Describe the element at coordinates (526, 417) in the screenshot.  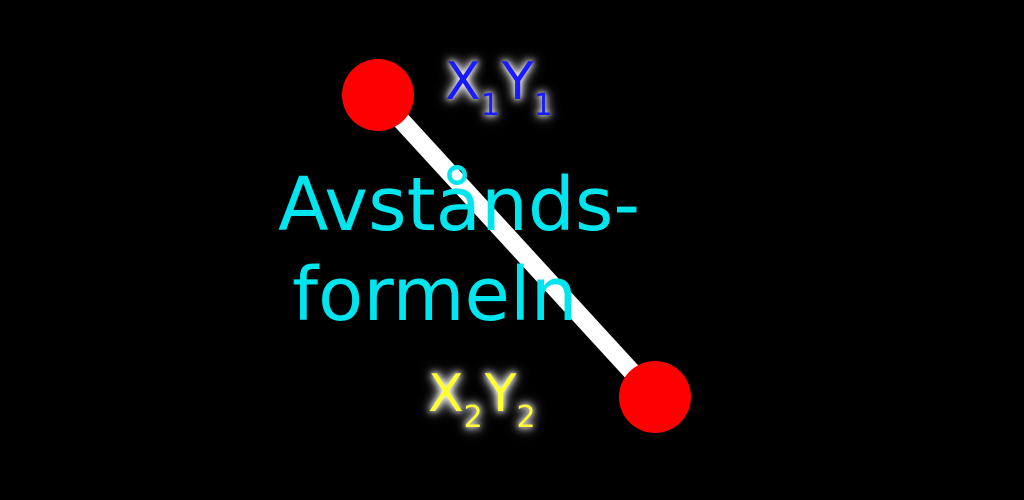
I see `point-2-y-subscript: 2` at that location.